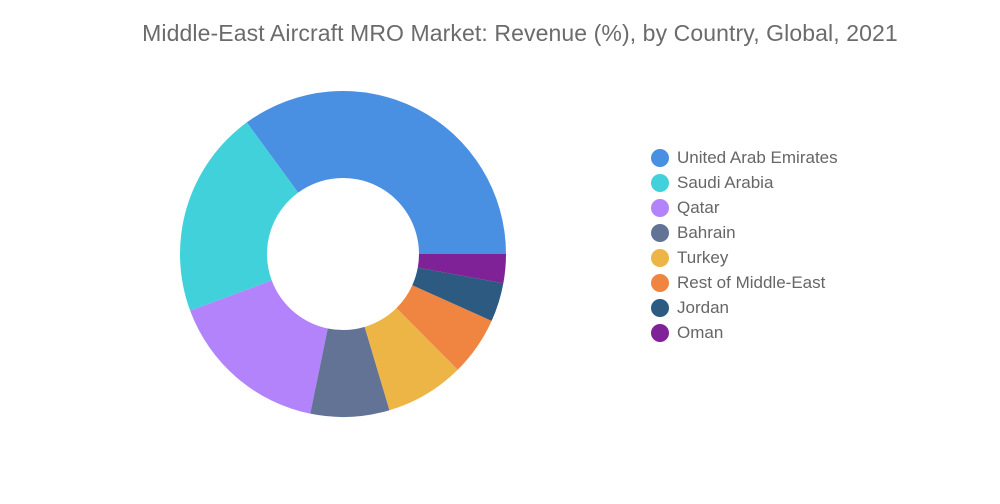  Describe the element at coordinates (461, 269) in the screenshot. I see `slice-oman` at that location.